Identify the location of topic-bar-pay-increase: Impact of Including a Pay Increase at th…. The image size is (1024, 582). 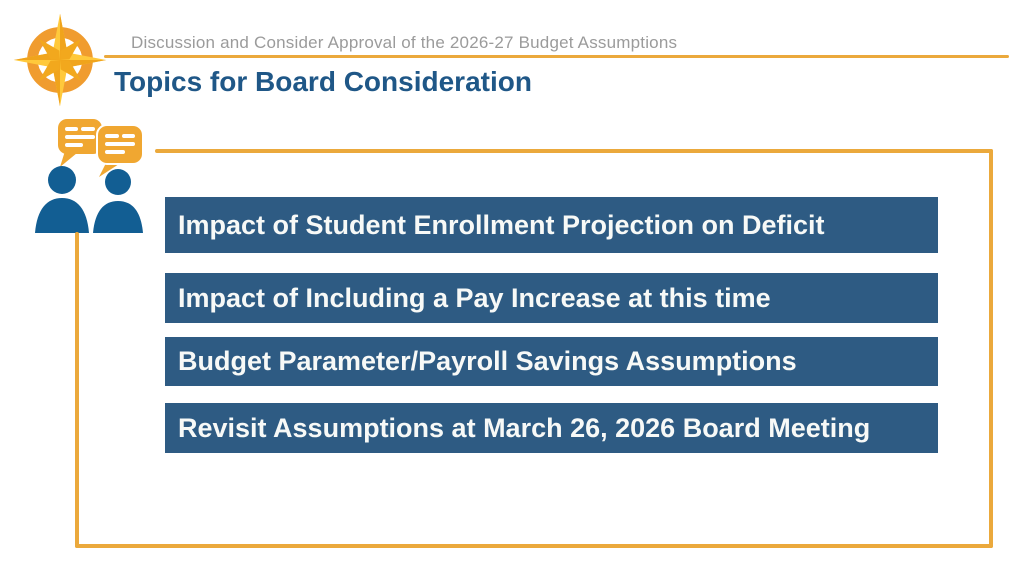
(551, 298).